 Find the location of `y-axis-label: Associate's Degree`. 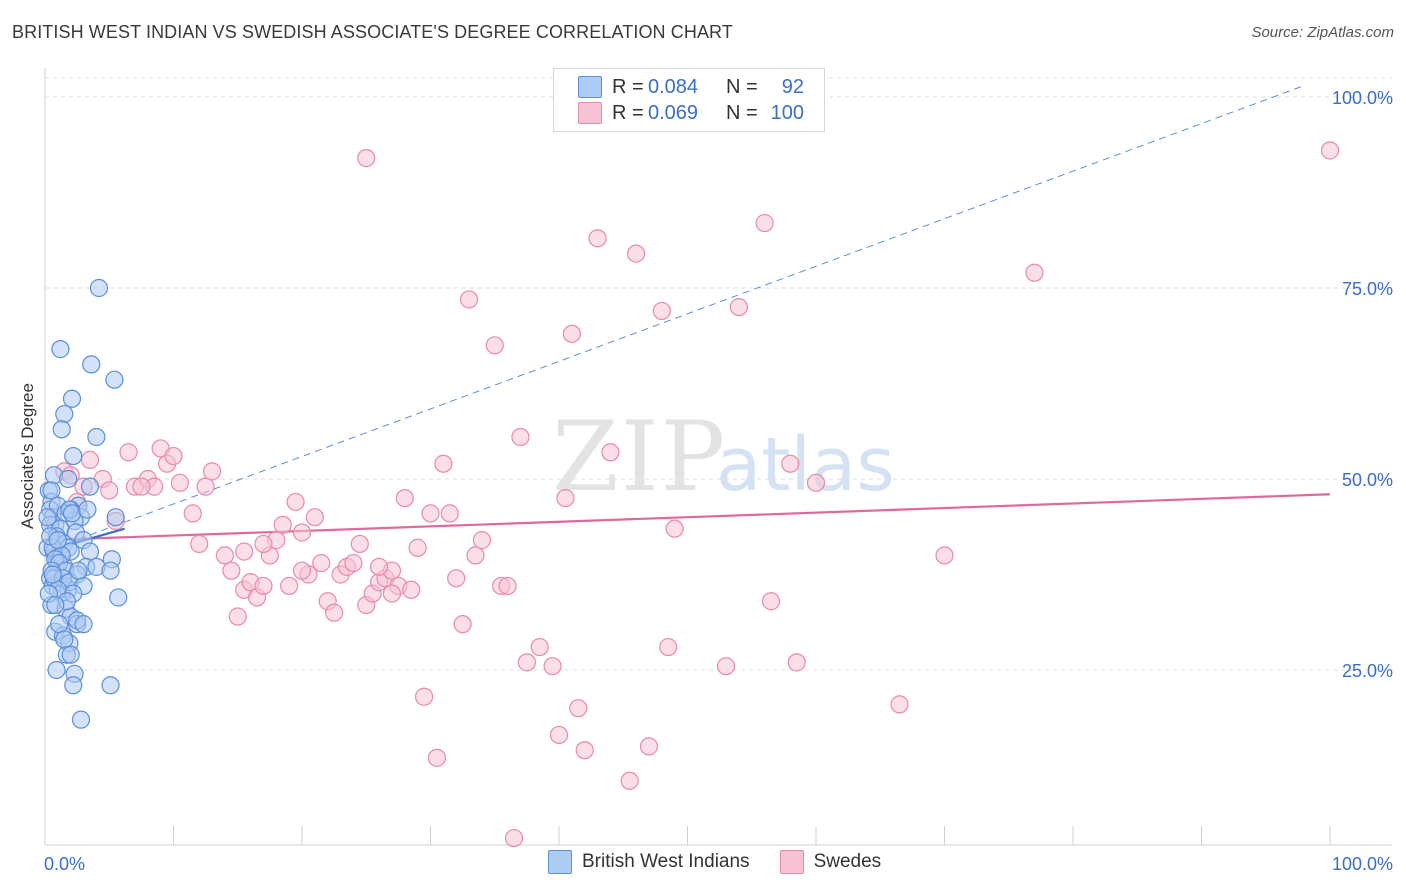

y-axis-label: Associate's Degree is located at coordinates (27, 456).